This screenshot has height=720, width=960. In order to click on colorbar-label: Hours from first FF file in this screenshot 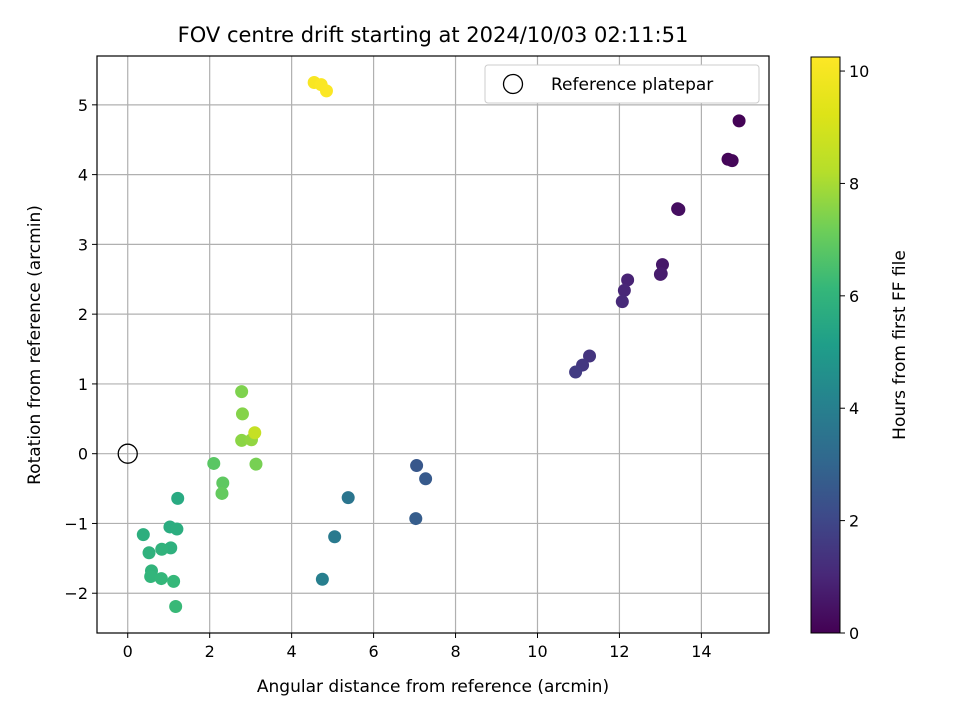, I will do `click(900, 345)`.